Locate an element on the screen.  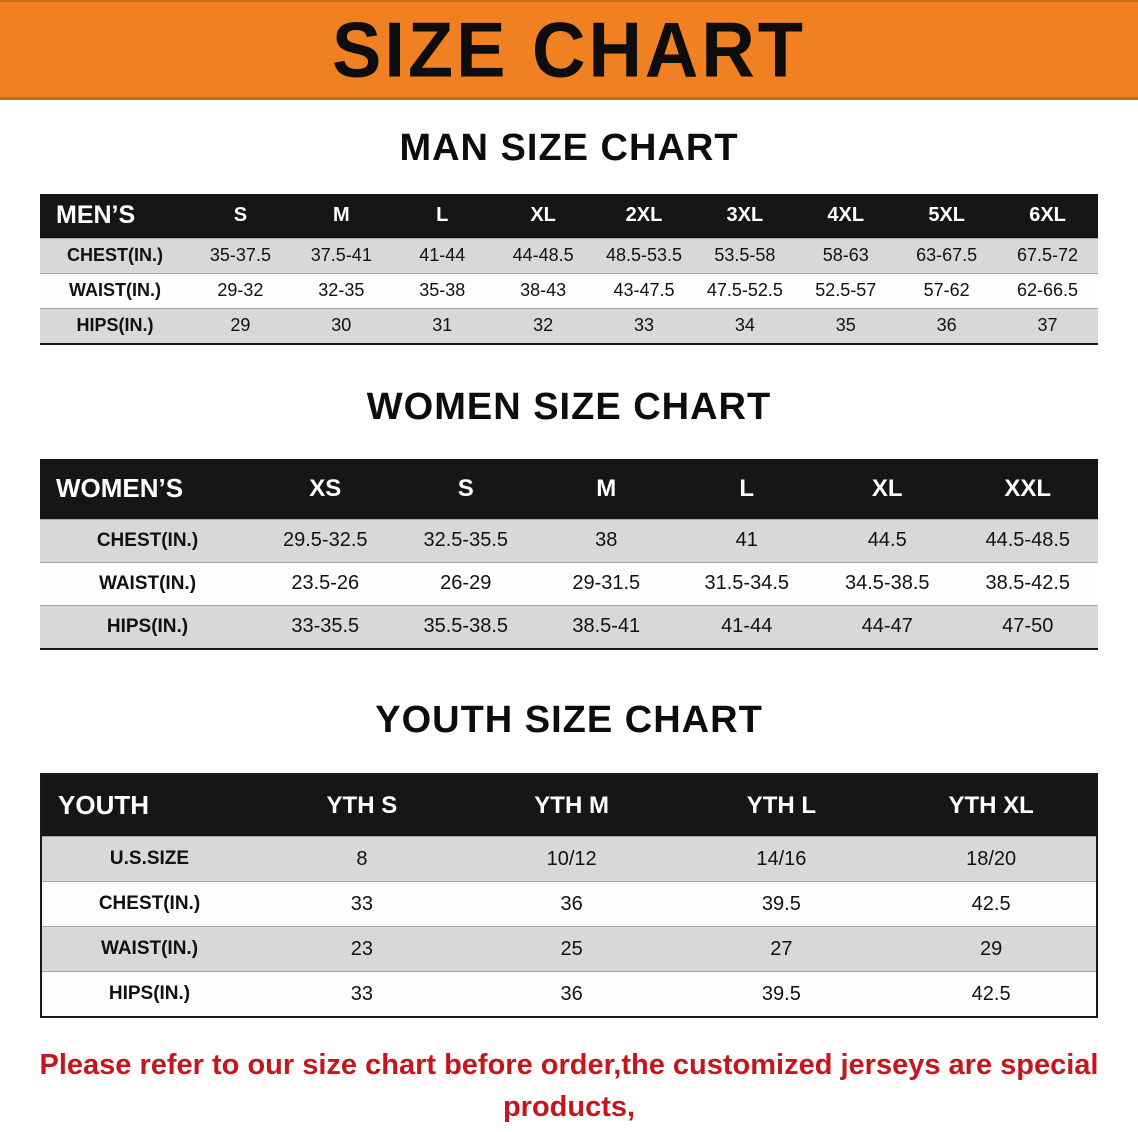
size-header-cell: YTH M is located at coordinates (571, 805).